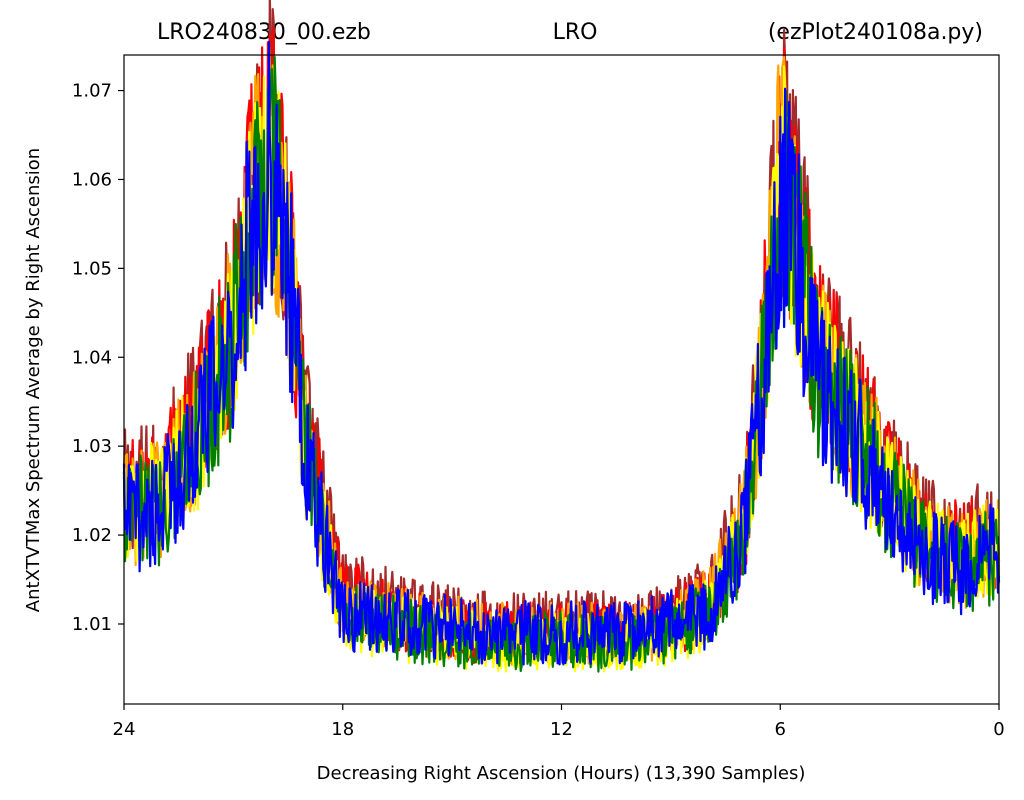  I want to click on x-tick-label: 24, so click(124, 729).